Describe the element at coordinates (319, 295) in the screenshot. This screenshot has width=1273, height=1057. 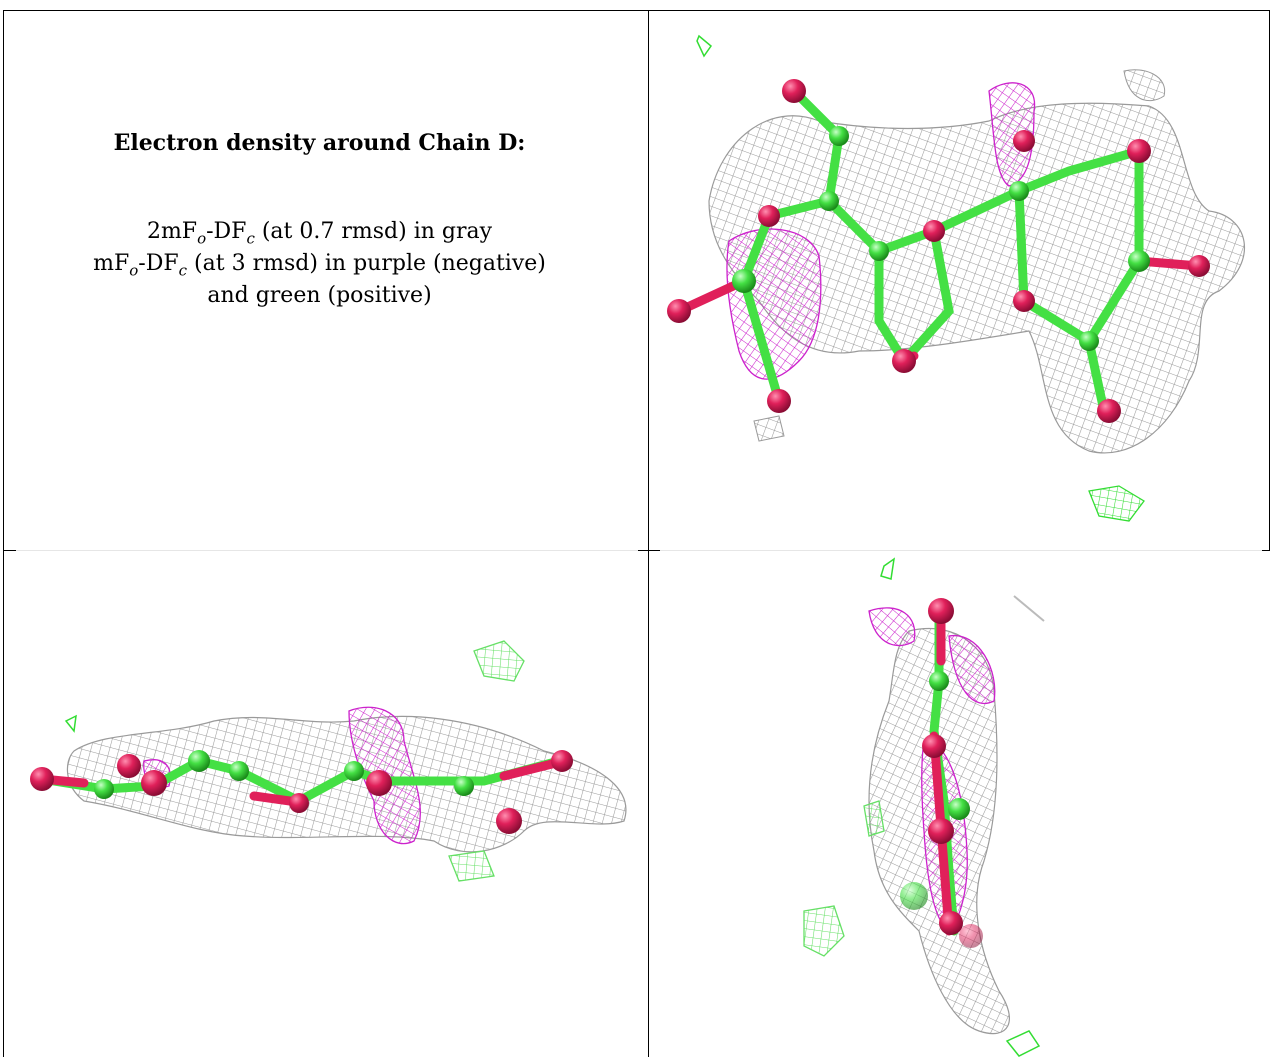
I see `legend-positive: and green (positive)` at that location.